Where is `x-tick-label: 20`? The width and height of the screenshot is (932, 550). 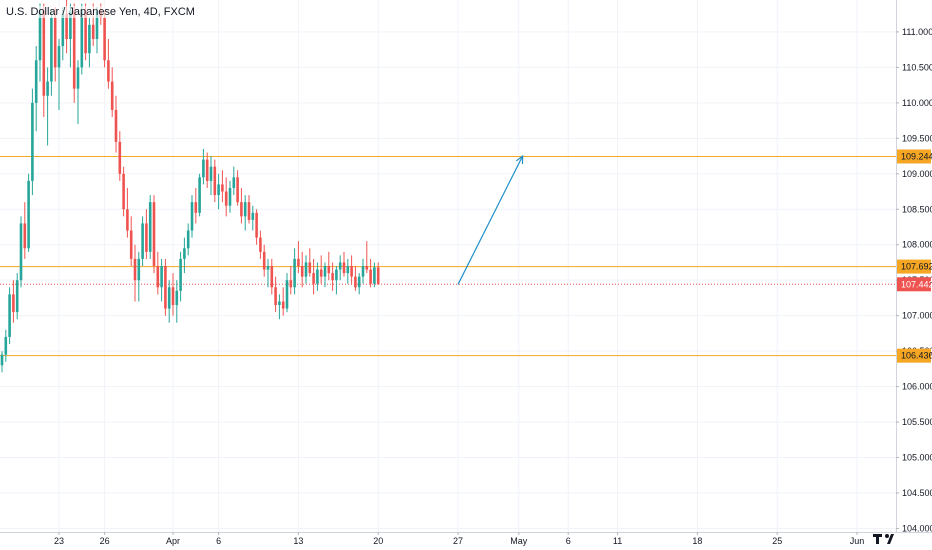 x-tick-label: 20 is located at coordinates (378, 541).